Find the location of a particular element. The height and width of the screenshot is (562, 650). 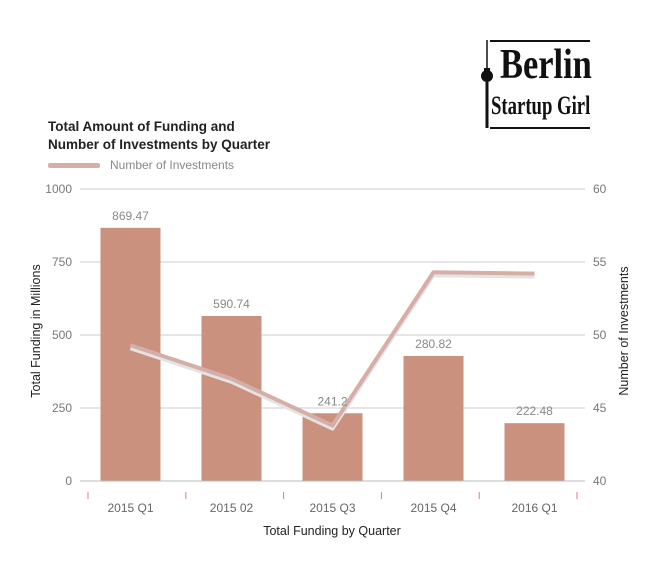

berlin-startup-girl-logo: Berlin Startup Girl is located at coordinates (536, 84).